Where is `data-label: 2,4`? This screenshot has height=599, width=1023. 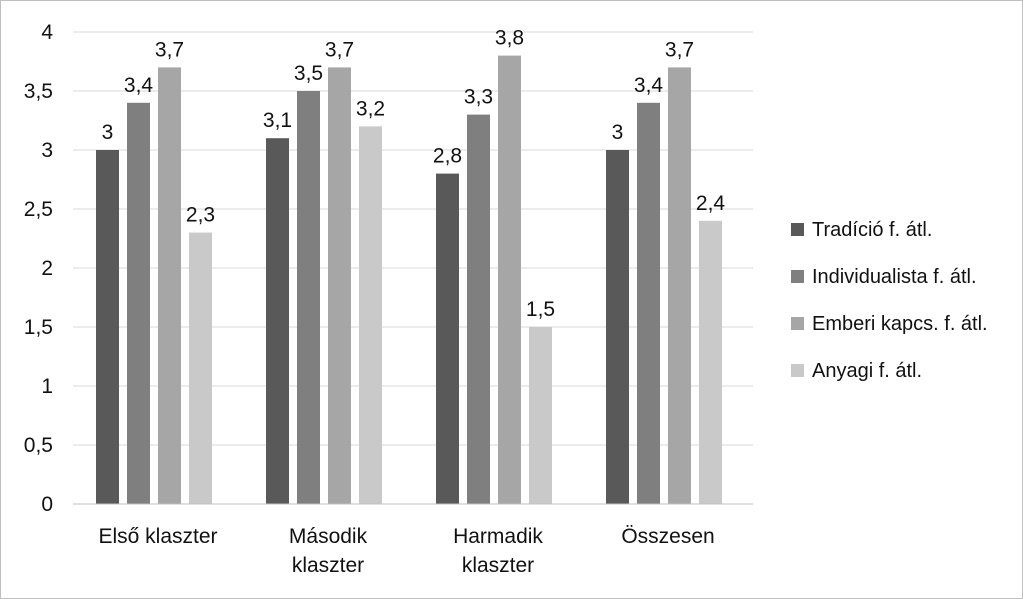
data-label: 2,4 is located at coordinates (711, 203).